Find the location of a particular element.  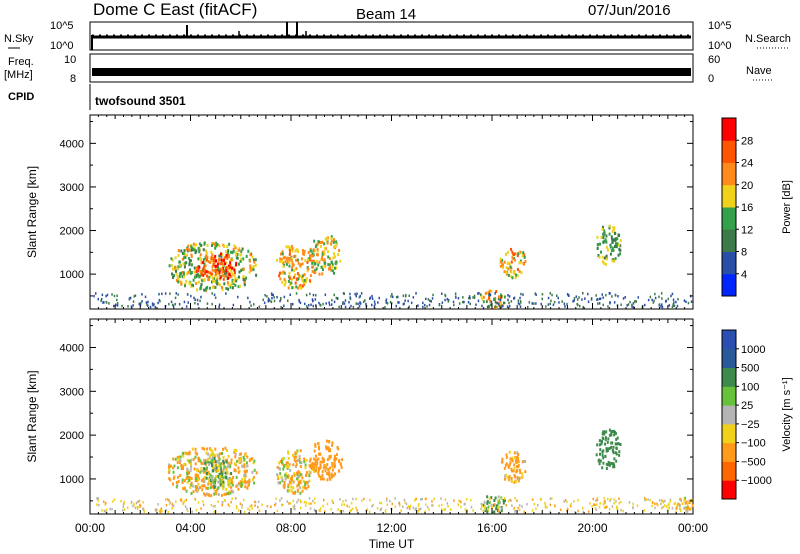

colorbar-tick-label: 16 is located at coordinates (747, 208).